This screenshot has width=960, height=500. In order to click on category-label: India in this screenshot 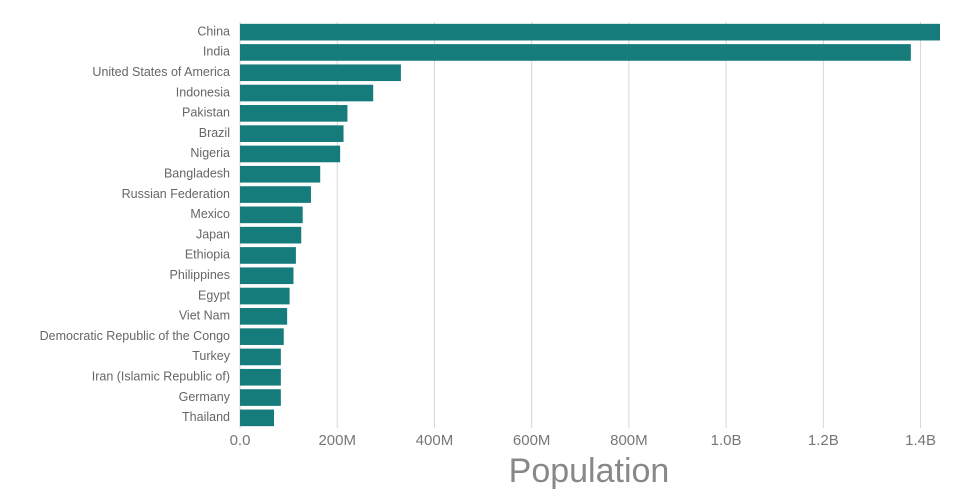, I will do `click(216, 52)`.